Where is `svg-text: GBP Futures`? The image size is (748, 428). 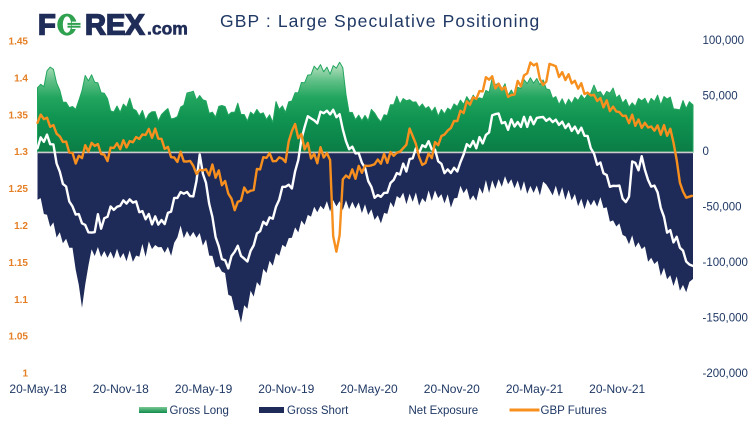 svg-text: GBP Futures is located at coordinates (574, 411).